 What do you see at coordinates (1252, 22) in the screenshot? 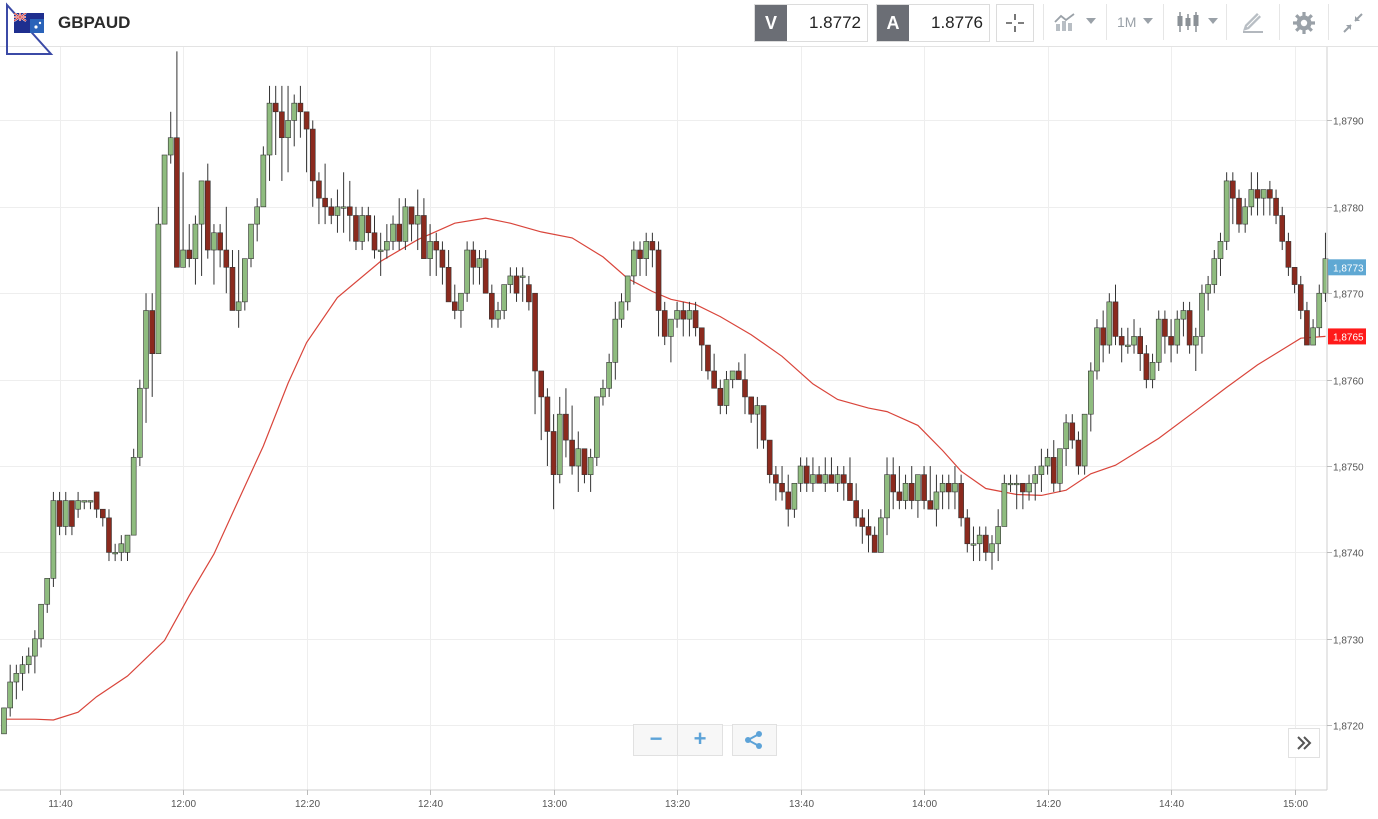
I see `drawing-tools-button` at bounding box center [1252, 22].